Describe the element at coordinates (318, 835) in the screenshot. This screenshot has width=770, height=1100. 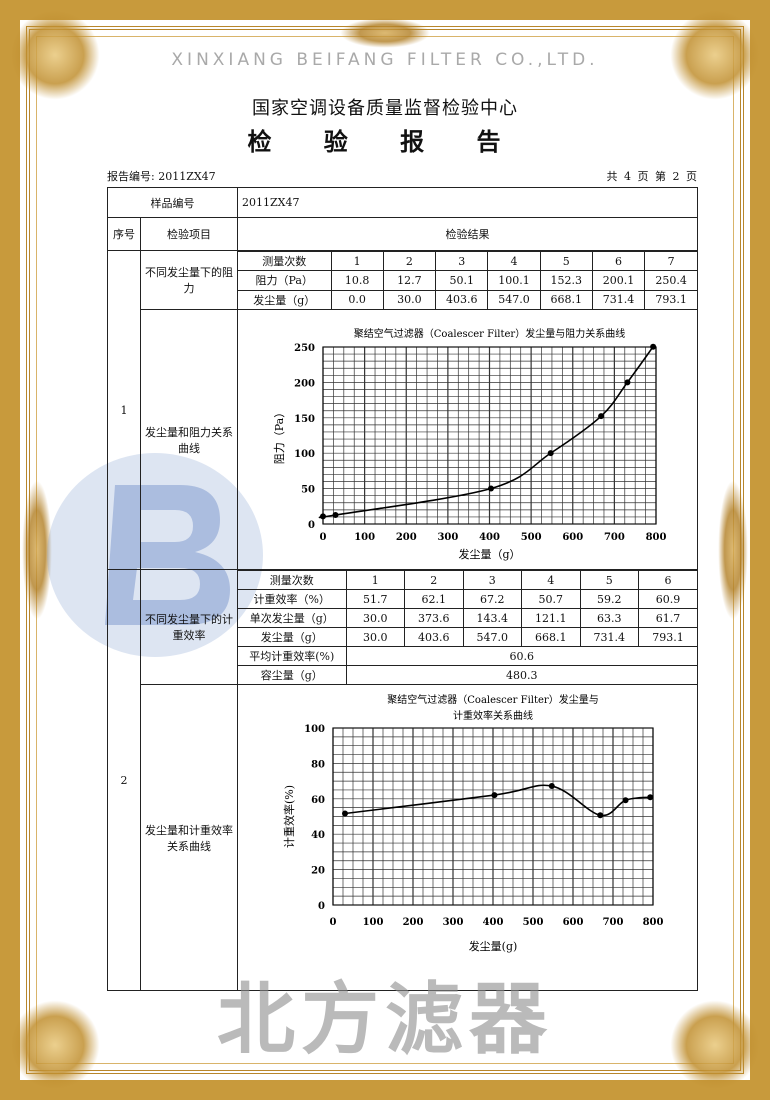
I see `y-tick-label: 40` at that location.